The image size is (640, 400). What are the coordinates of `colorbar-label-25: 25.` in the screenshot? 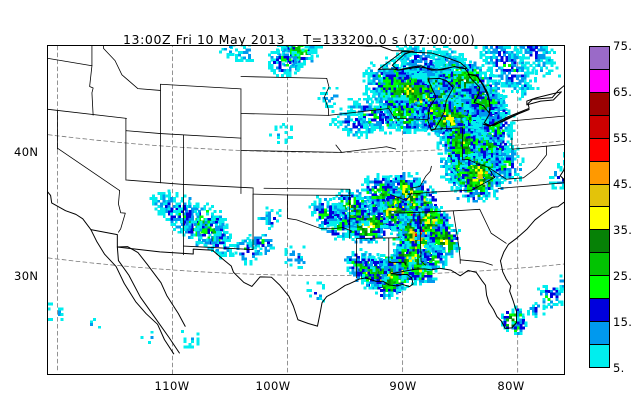 It's located at (623, 276).